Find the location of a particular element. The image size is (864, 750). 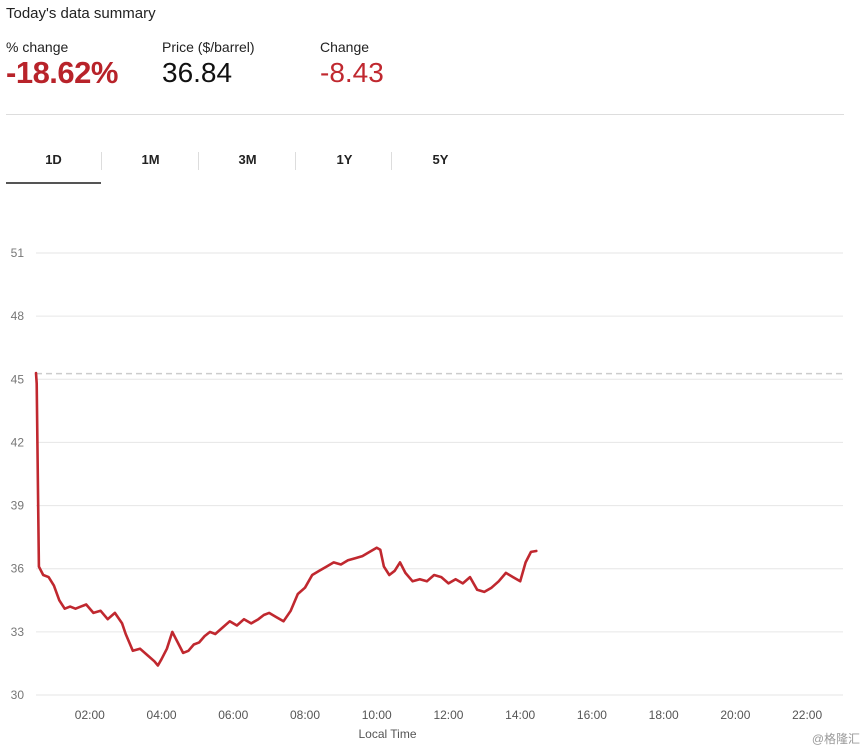

x-tick-label: 20:00 is located at coordinates (735, 715).